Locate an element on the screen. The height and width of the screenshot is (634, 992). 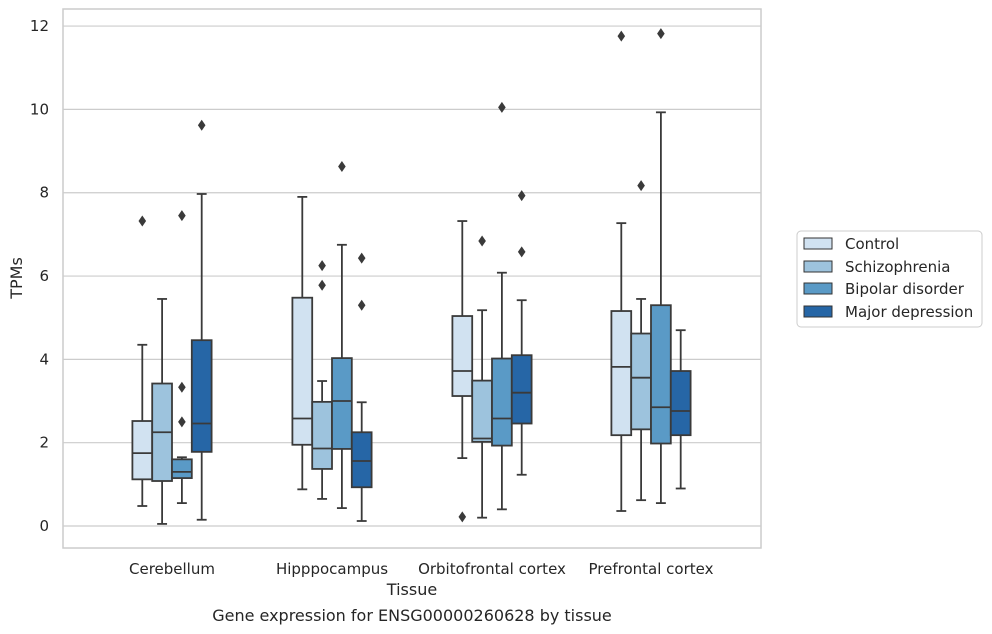
x-tick-label-prefrontal-cortex: Prefrontal cortex is located at coordinates (651, 569).